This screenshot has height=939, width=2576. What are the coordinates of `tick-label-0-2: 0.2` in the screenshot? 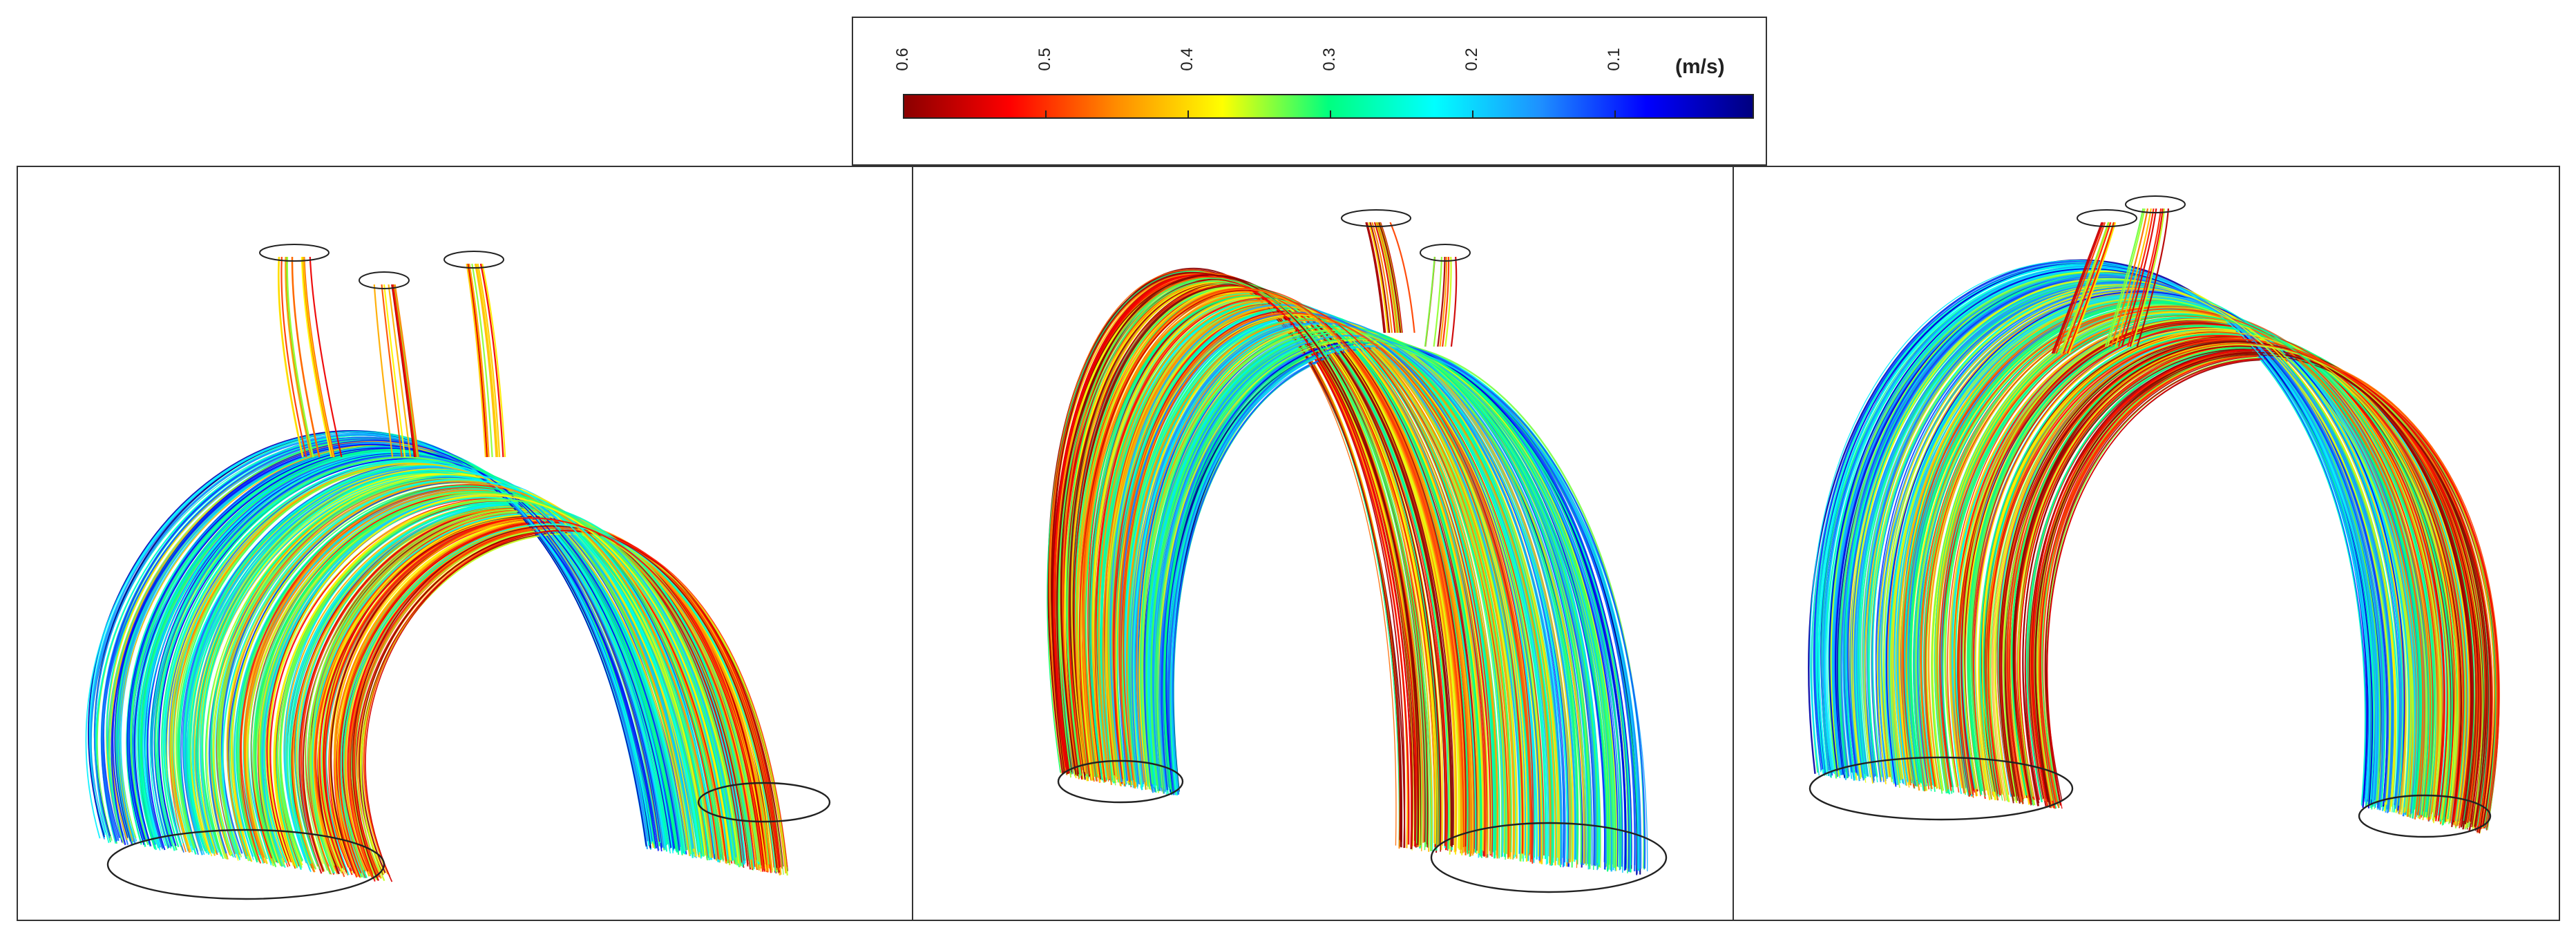 It's located at (1471, 60).